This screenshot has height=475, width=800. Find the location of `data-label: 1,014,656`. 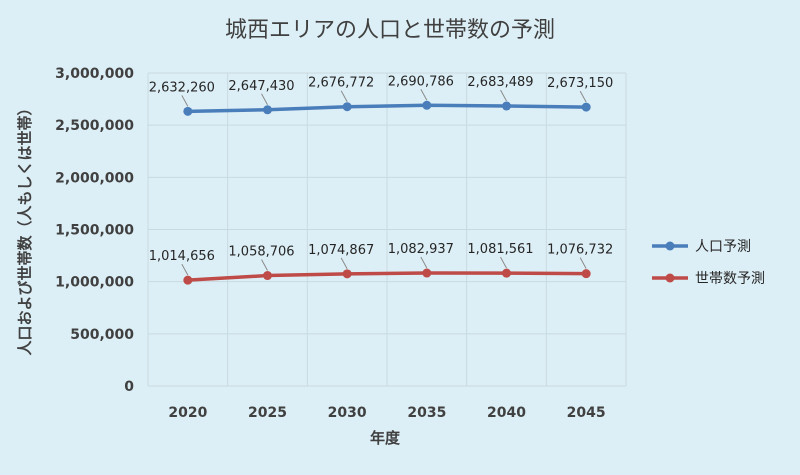

data-label: 1,014,656 is located at coordinates (182, 256).